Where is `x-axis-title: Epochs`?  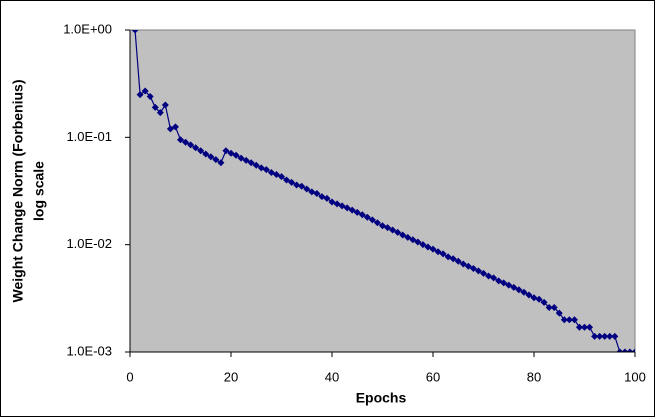 x-axis-title: Epochs is located at coordinates (381, 398).